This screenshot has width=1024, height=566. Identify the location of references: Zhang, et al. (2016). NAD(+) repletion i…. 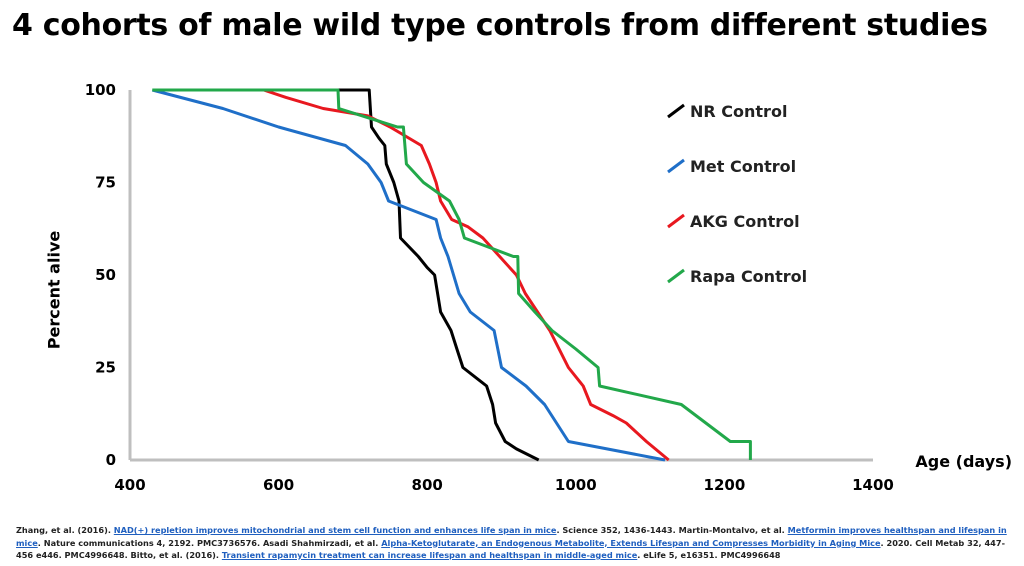
(514, 543).